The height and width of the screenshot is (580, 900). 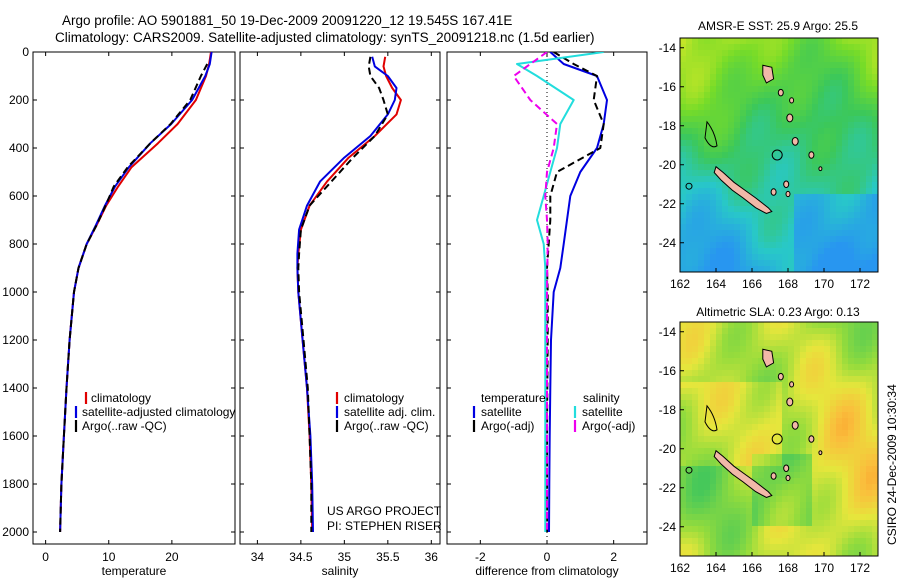 What do you see at coordinates (668, 204) in the screenshot?
I see `lat-tick-label: -22` at bounding box center [668, 204].